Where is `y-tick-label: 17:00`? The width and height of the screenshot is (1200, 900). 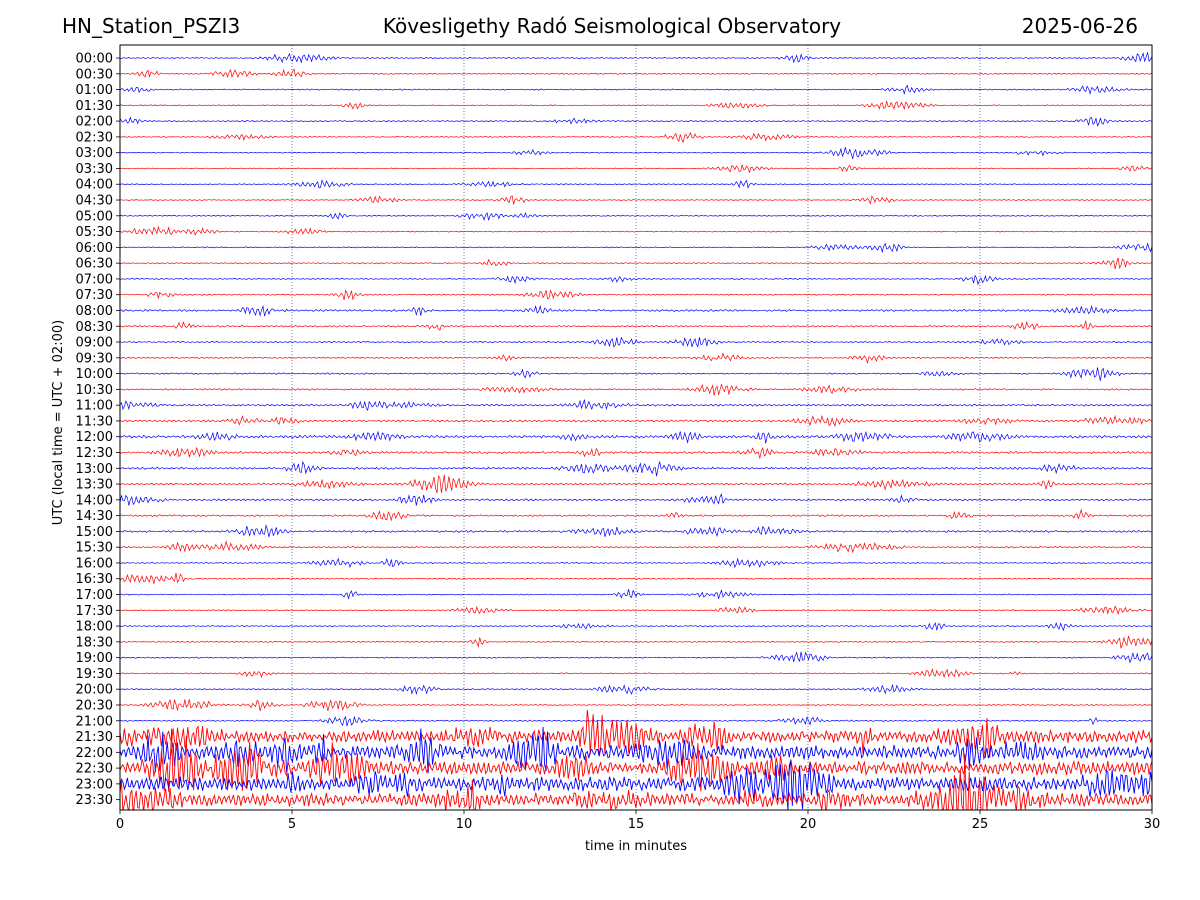
y-tick-label: 17:00 is located at coordinates (94, 595).